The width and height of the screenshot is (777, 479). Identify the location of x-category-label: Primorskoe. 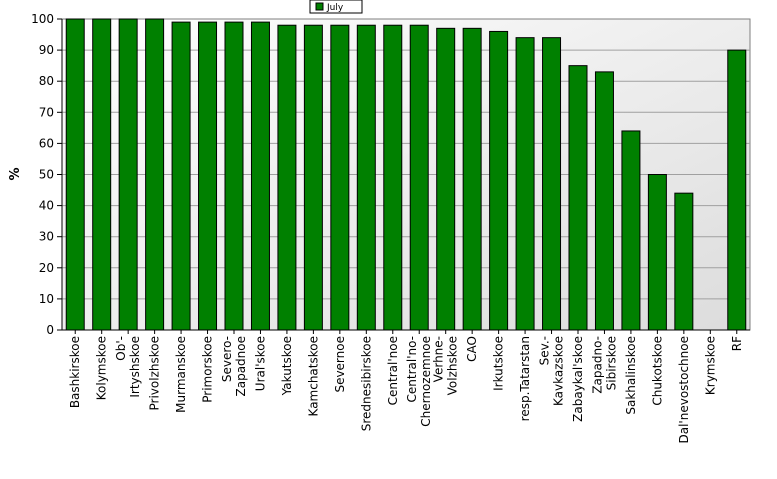
(208, 369).